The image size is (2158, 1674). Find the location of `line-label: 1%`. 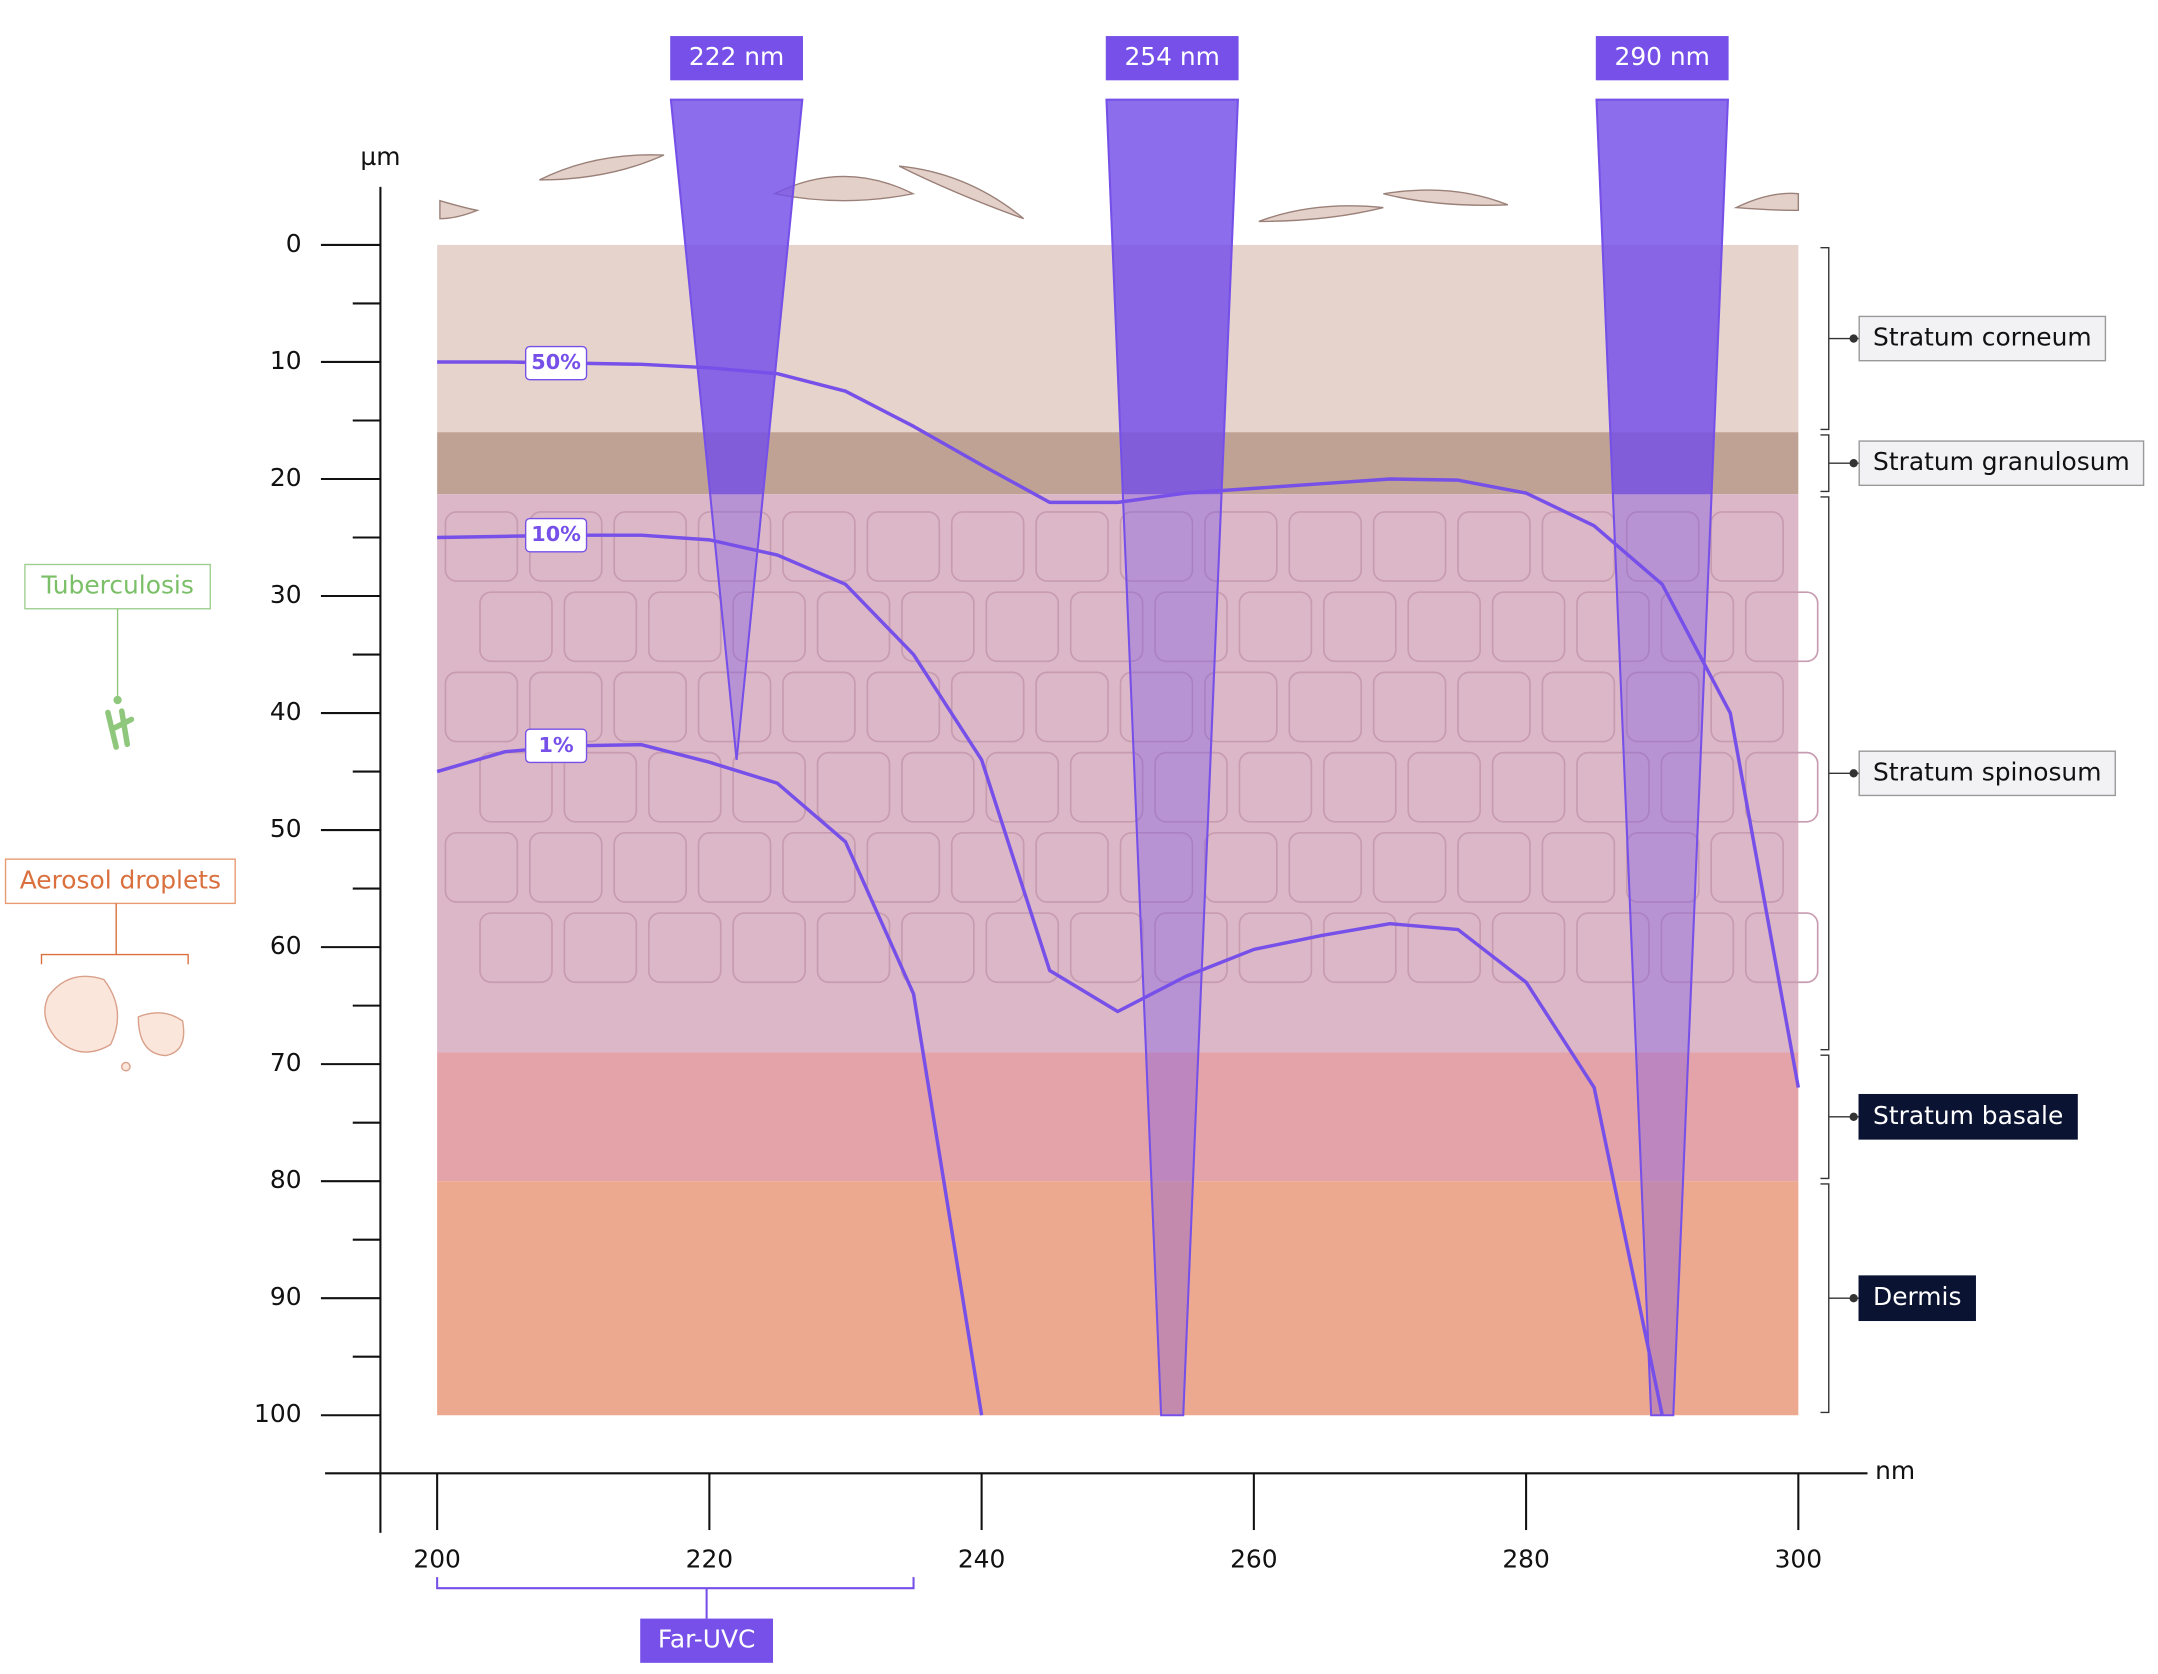

line-label: 1% is located at coordinates (555, 745).